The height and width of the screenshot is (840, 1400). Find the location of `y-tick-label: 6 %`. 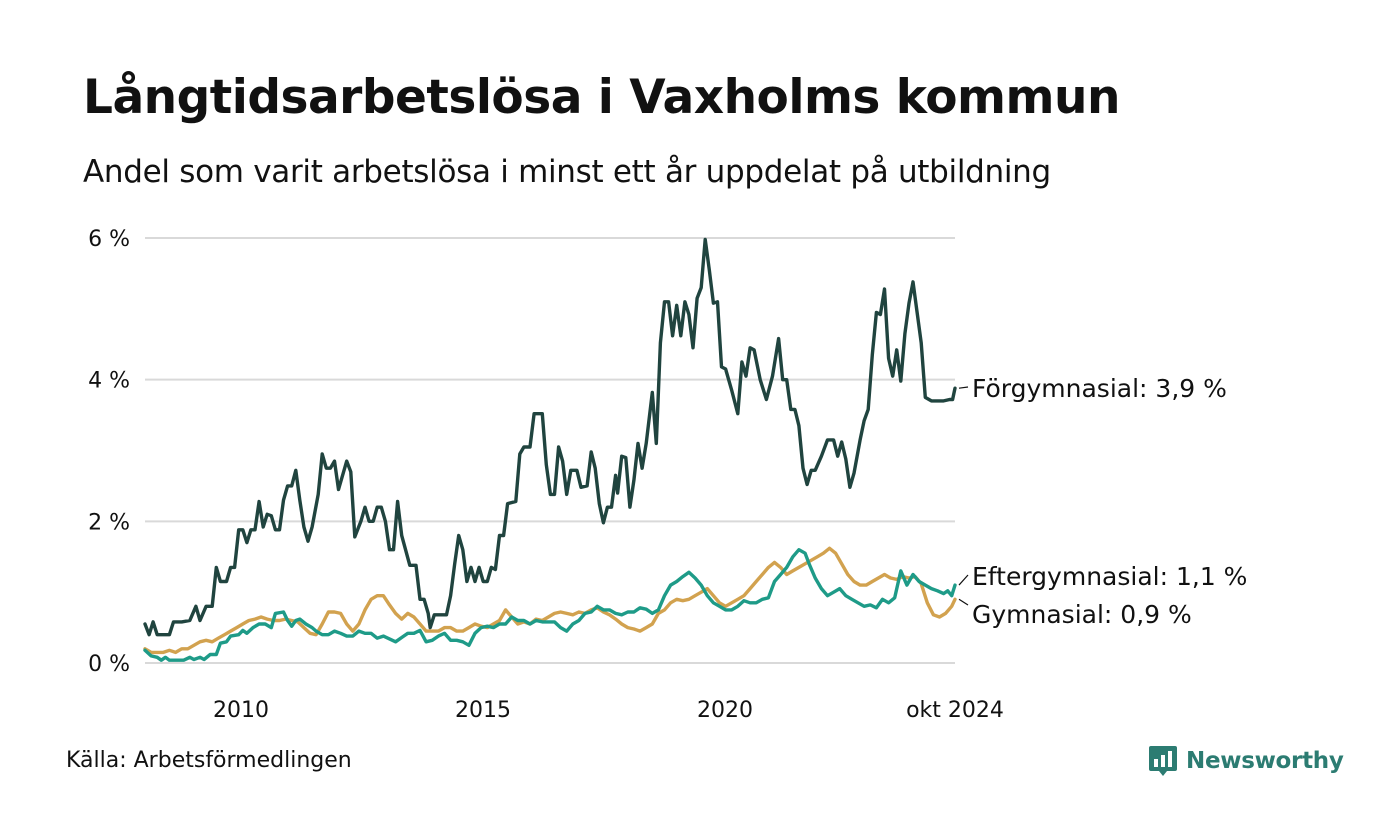

y-tick-label: 6 % is located at coordinates (109, 239).